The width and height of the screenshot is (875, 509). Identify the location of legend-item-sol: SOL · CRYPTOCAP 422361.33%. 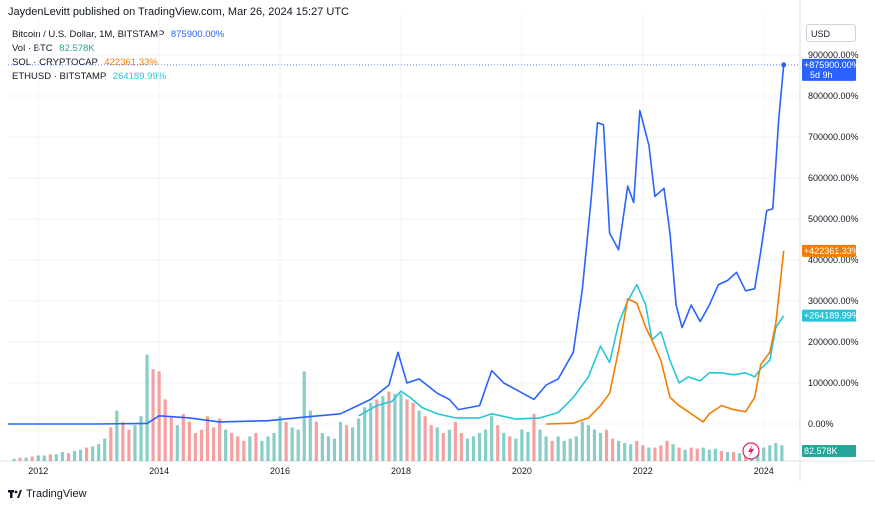
(118, 63).